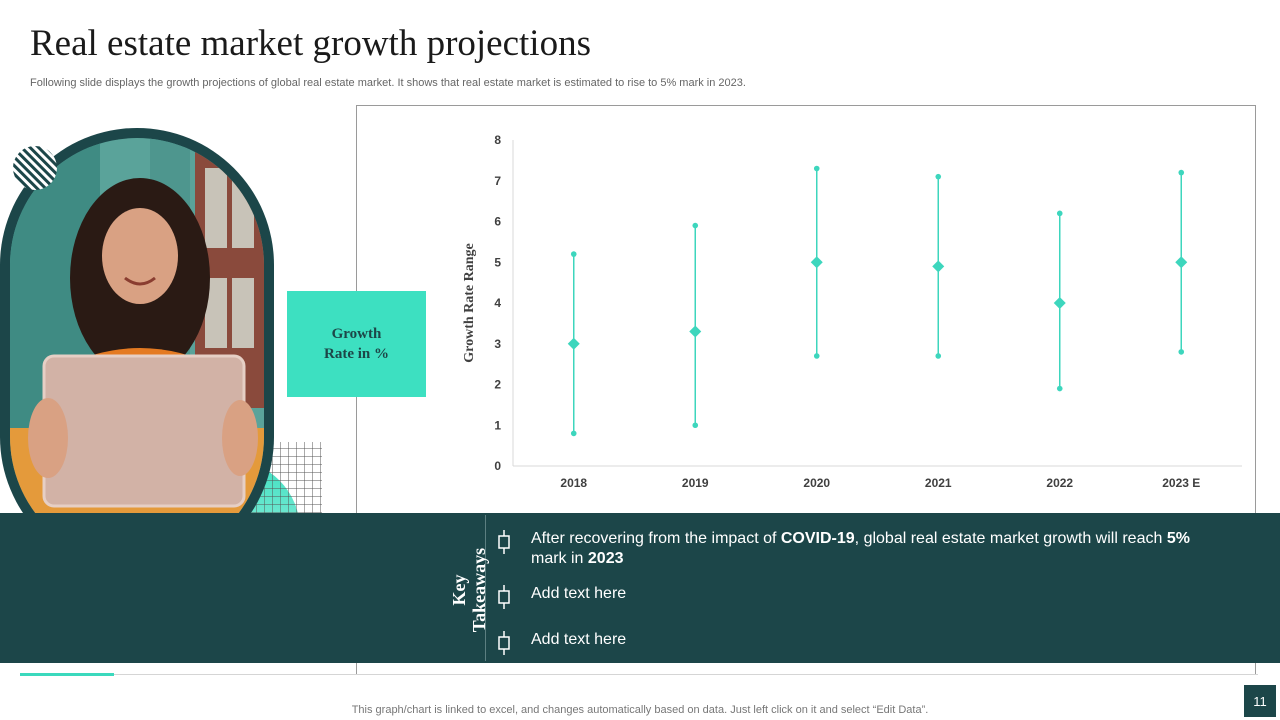 This screenshot has width=1280, height=720. What do you see at coordinates (497, 181) in the screenshot?
I see `y-tick-label: 7` at bounding box center [497, 181].